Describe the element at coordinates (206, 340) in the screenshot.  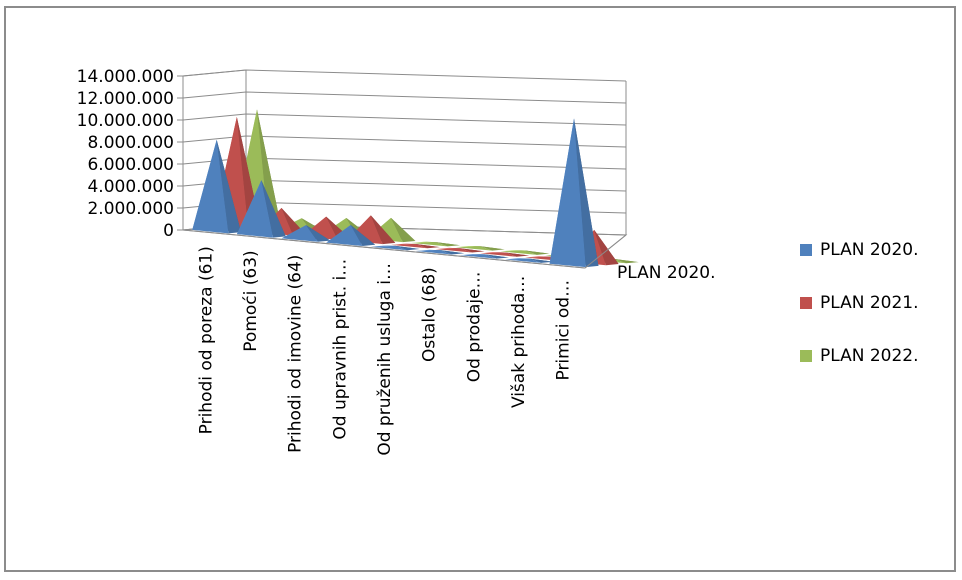
I see `x-tick-label: Prihodi od poreza (61)` at that location.